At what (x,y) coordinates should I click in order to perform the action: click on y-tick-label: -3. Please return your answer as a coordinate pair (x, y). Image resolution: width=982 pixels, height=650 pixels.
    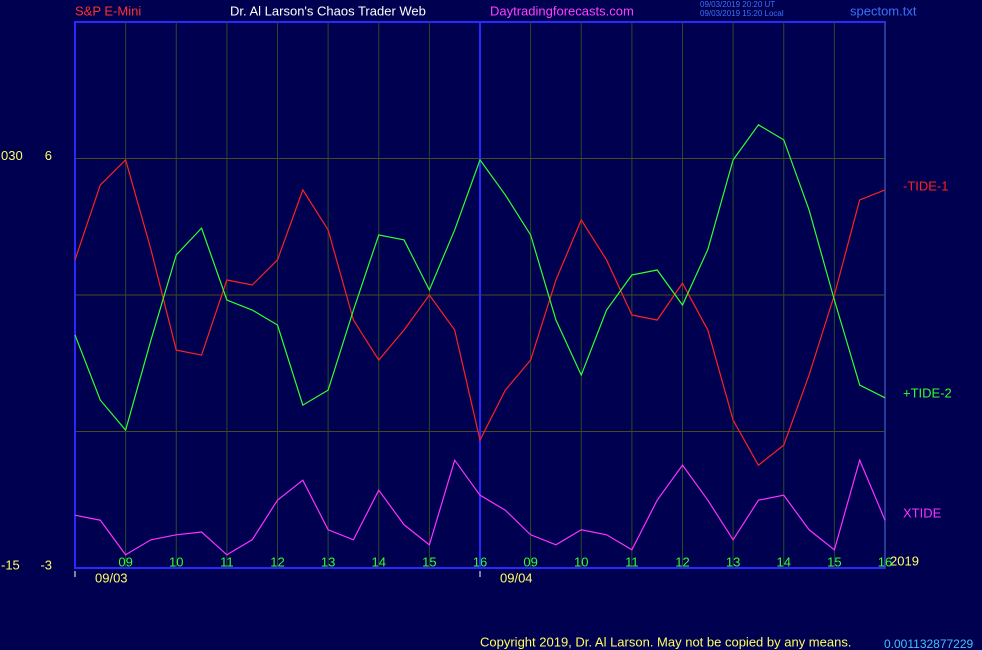
    Looking at the image, I should click on (46, 564).